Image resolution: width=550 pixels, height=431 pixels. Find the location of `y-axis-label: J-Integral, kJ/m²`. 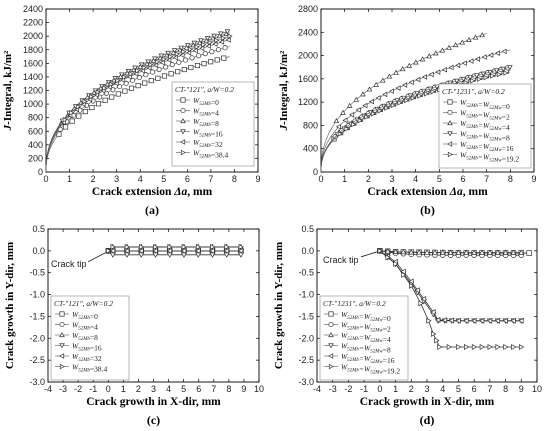

y-axis-label: J-Integral, kJ/m² is located at coordinates (8, 90).